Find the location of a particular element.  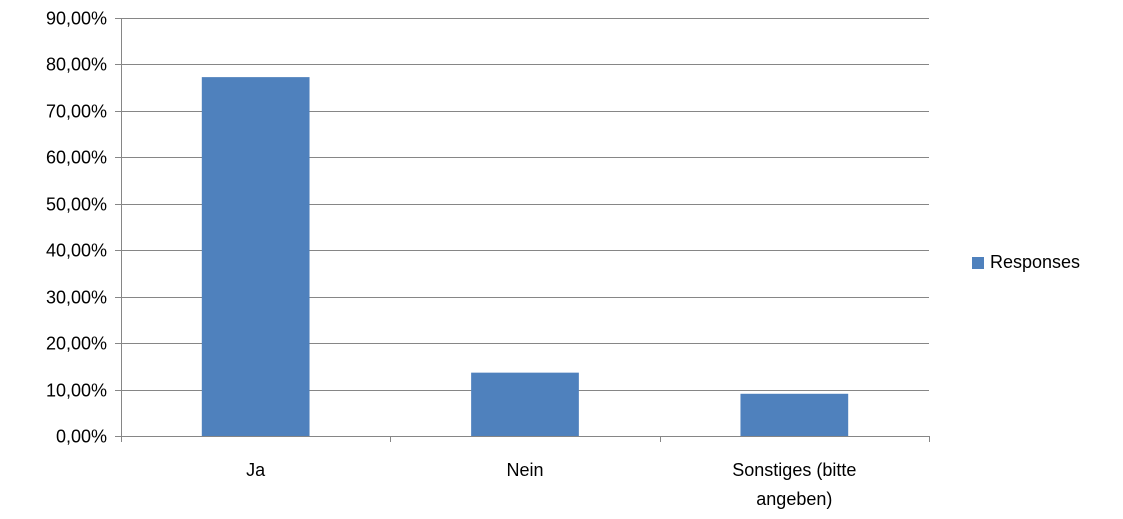

x-tick-label: Nein is located at coordinates (524, 470).